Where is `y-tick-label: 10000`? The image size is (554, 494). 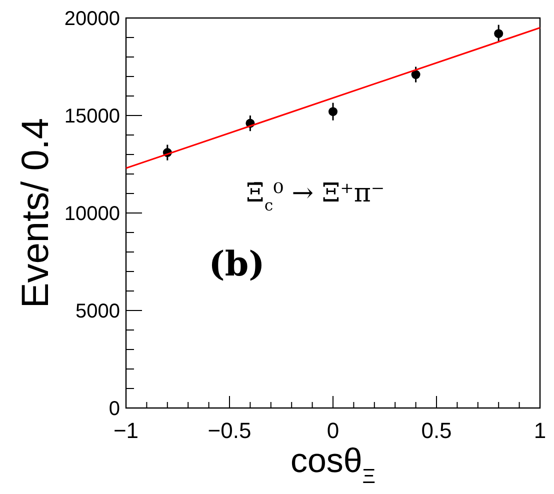
y-tick-label: 10000 is located at coordinates (92, 214).